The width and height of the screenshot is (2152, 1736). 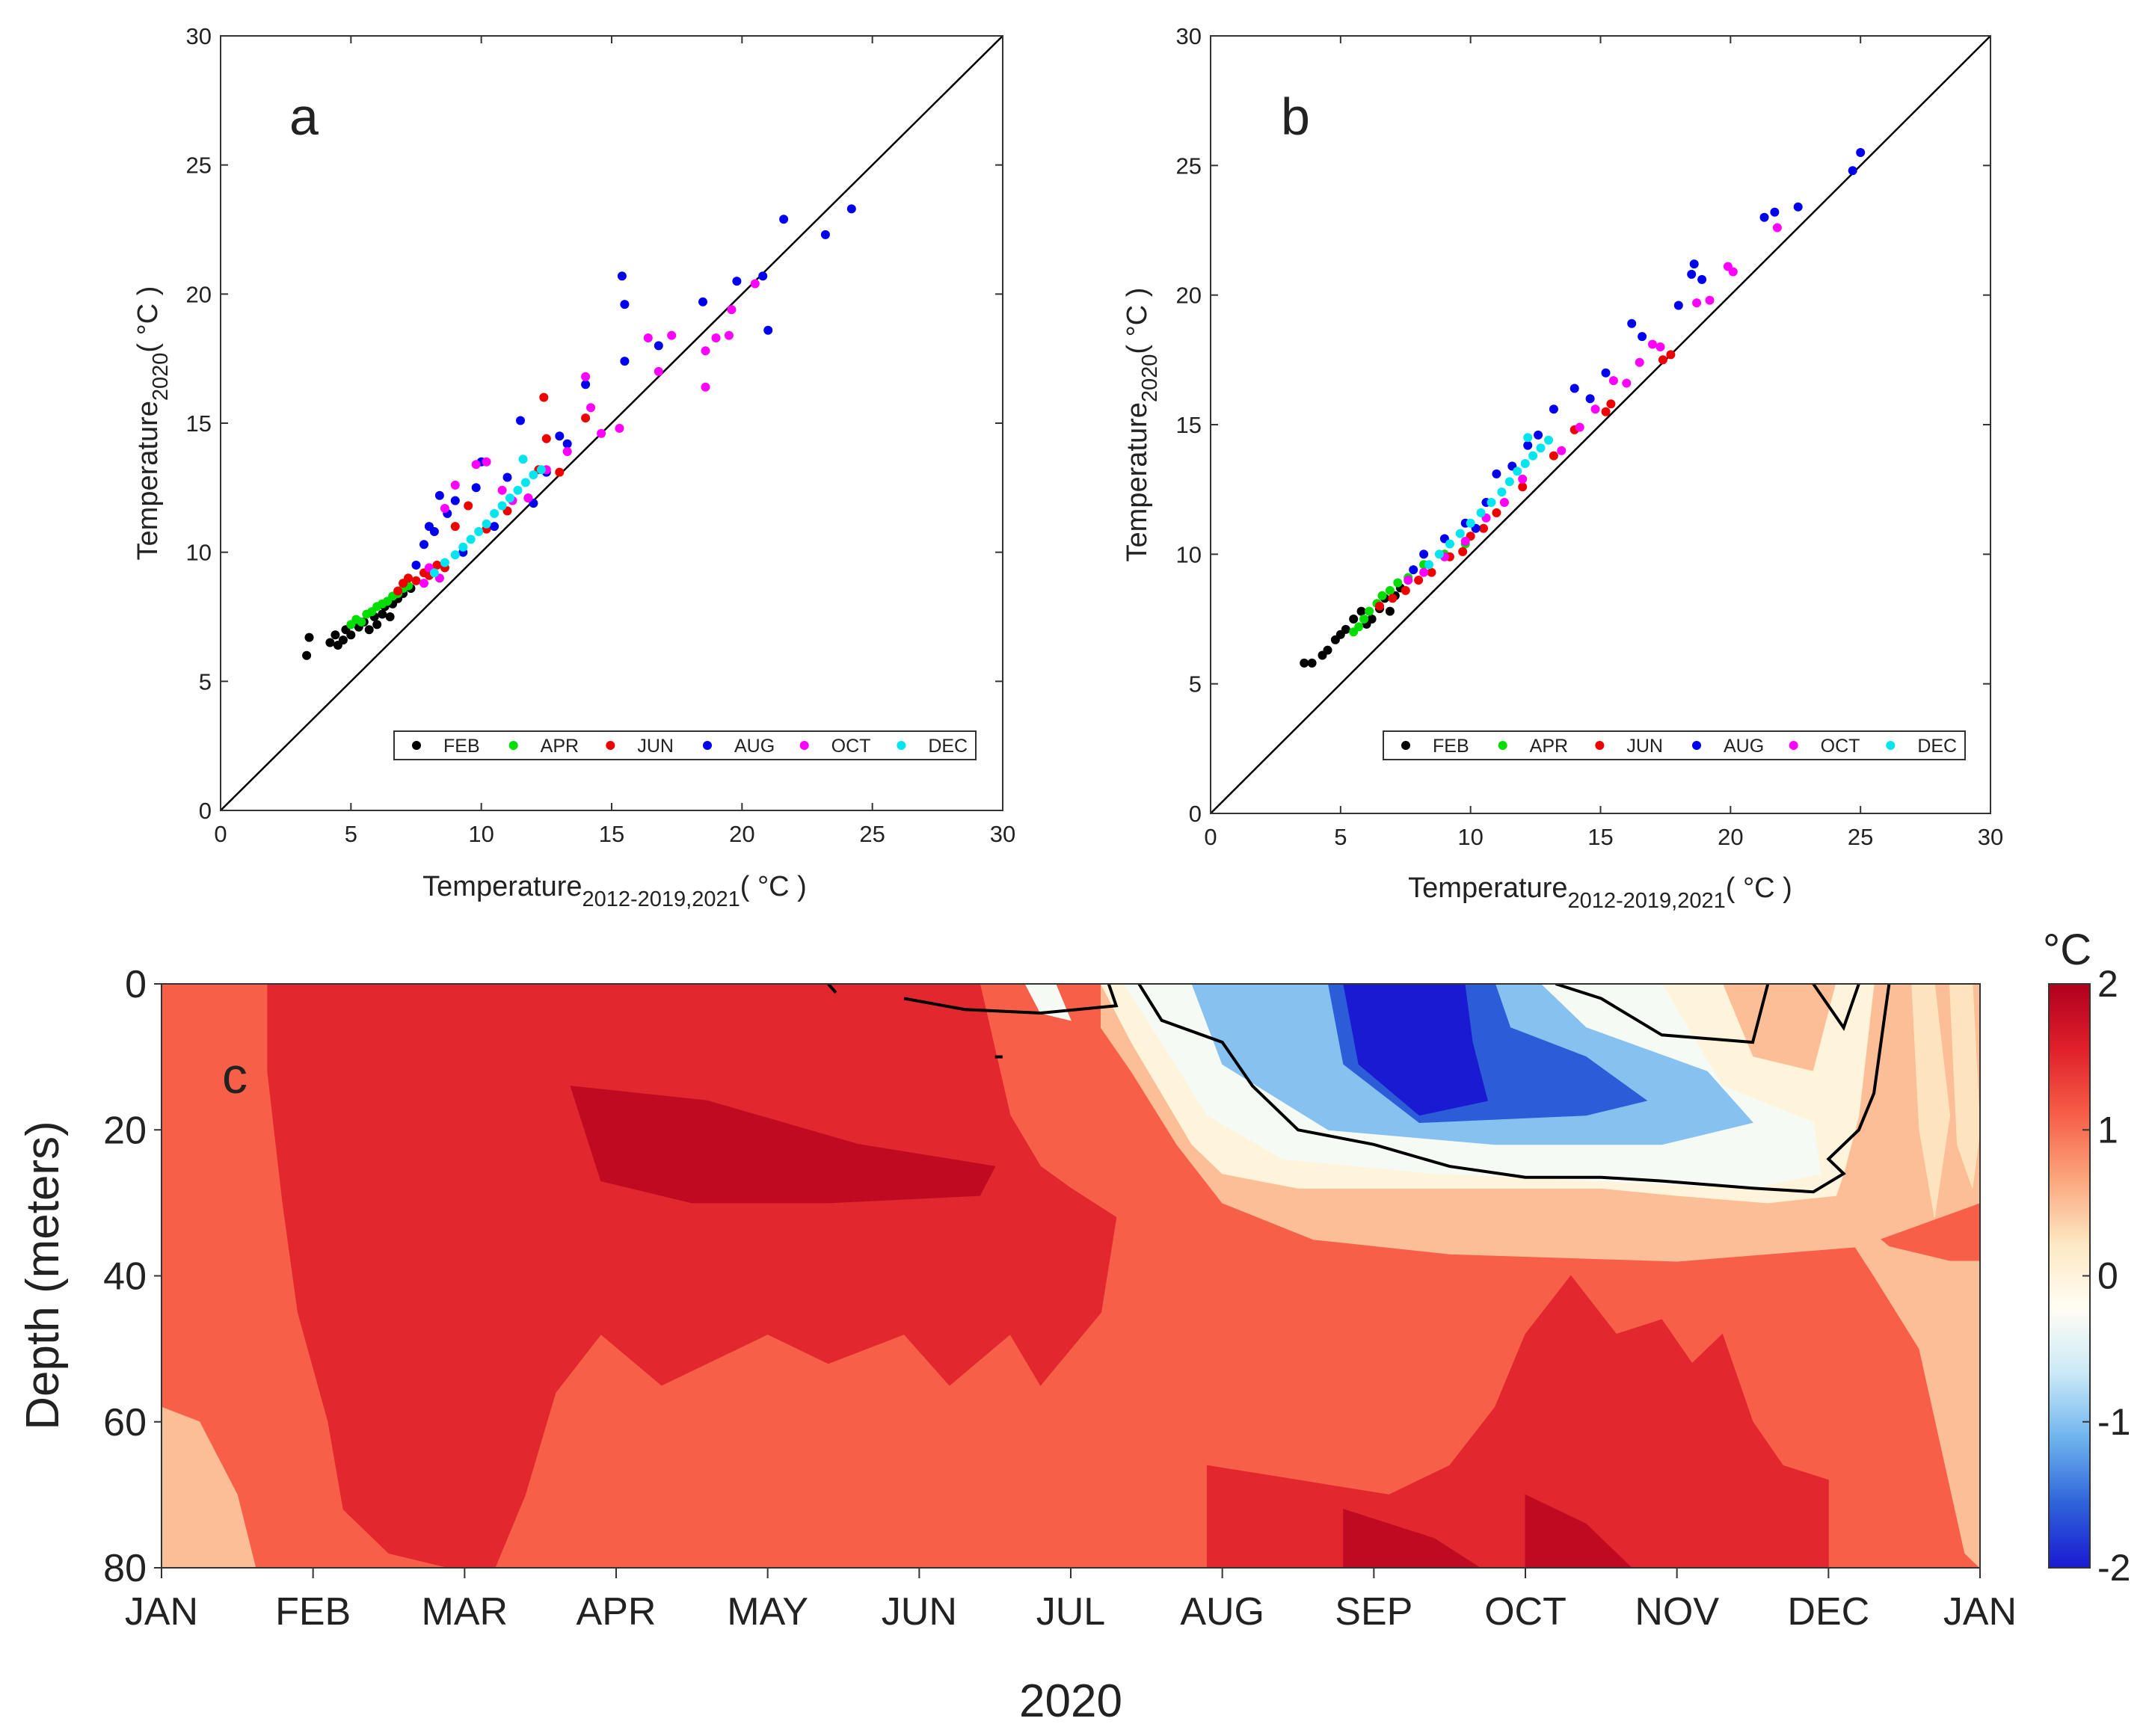 What do you see at coordinates (2113, 1422) in the screenshot?
I see `colorbar-tick-label: -1` at bounding box center [2113, 1422].